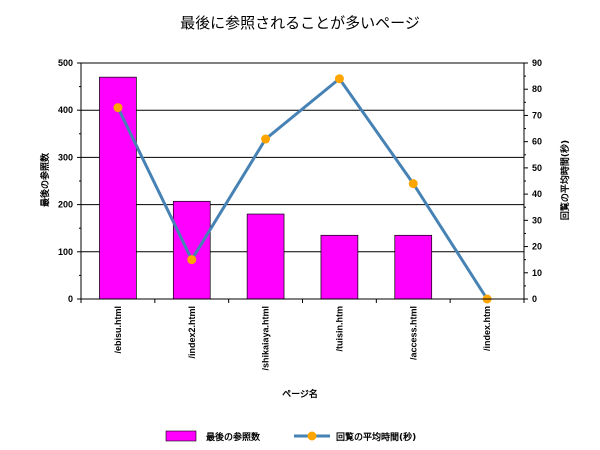  What do you see at coordinates (534, 299) in the screenshot?
I see `y2-tick-label: 0` at bounding box center [534, 299].